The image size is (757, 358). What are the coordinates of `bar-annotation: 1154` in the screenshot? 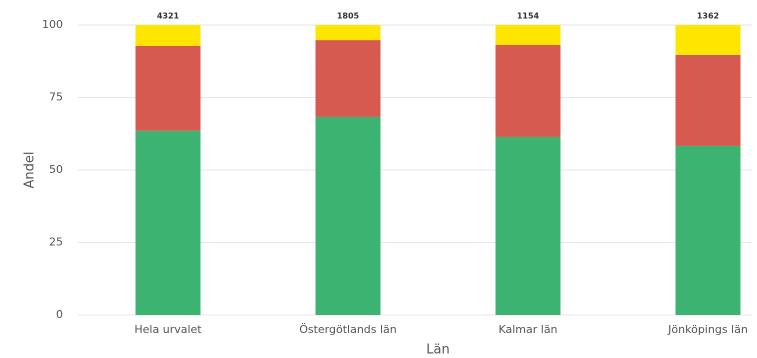 It's located at (528, 16).